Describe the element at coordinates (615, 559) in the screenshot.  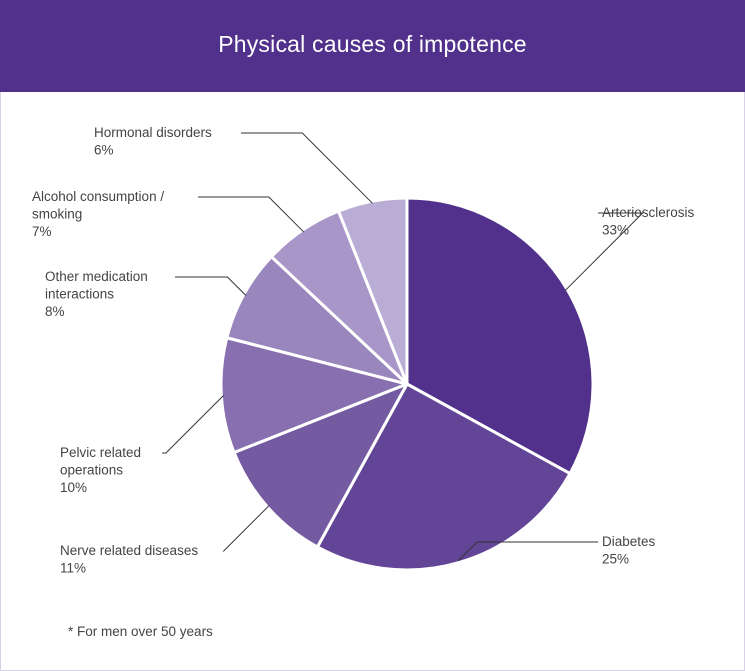
I see `slice-value-diabetes: 25%` at that location.